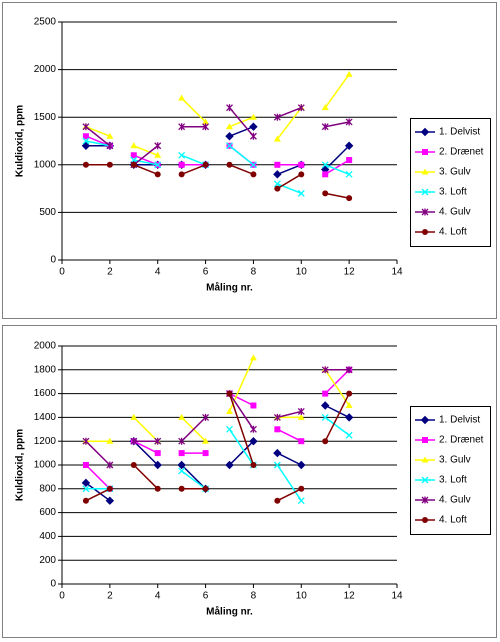  What do you see at coordinates (45, 441) in the screenshot?
I see `y-tick-label: 1200` at bounding box center [45, 441].